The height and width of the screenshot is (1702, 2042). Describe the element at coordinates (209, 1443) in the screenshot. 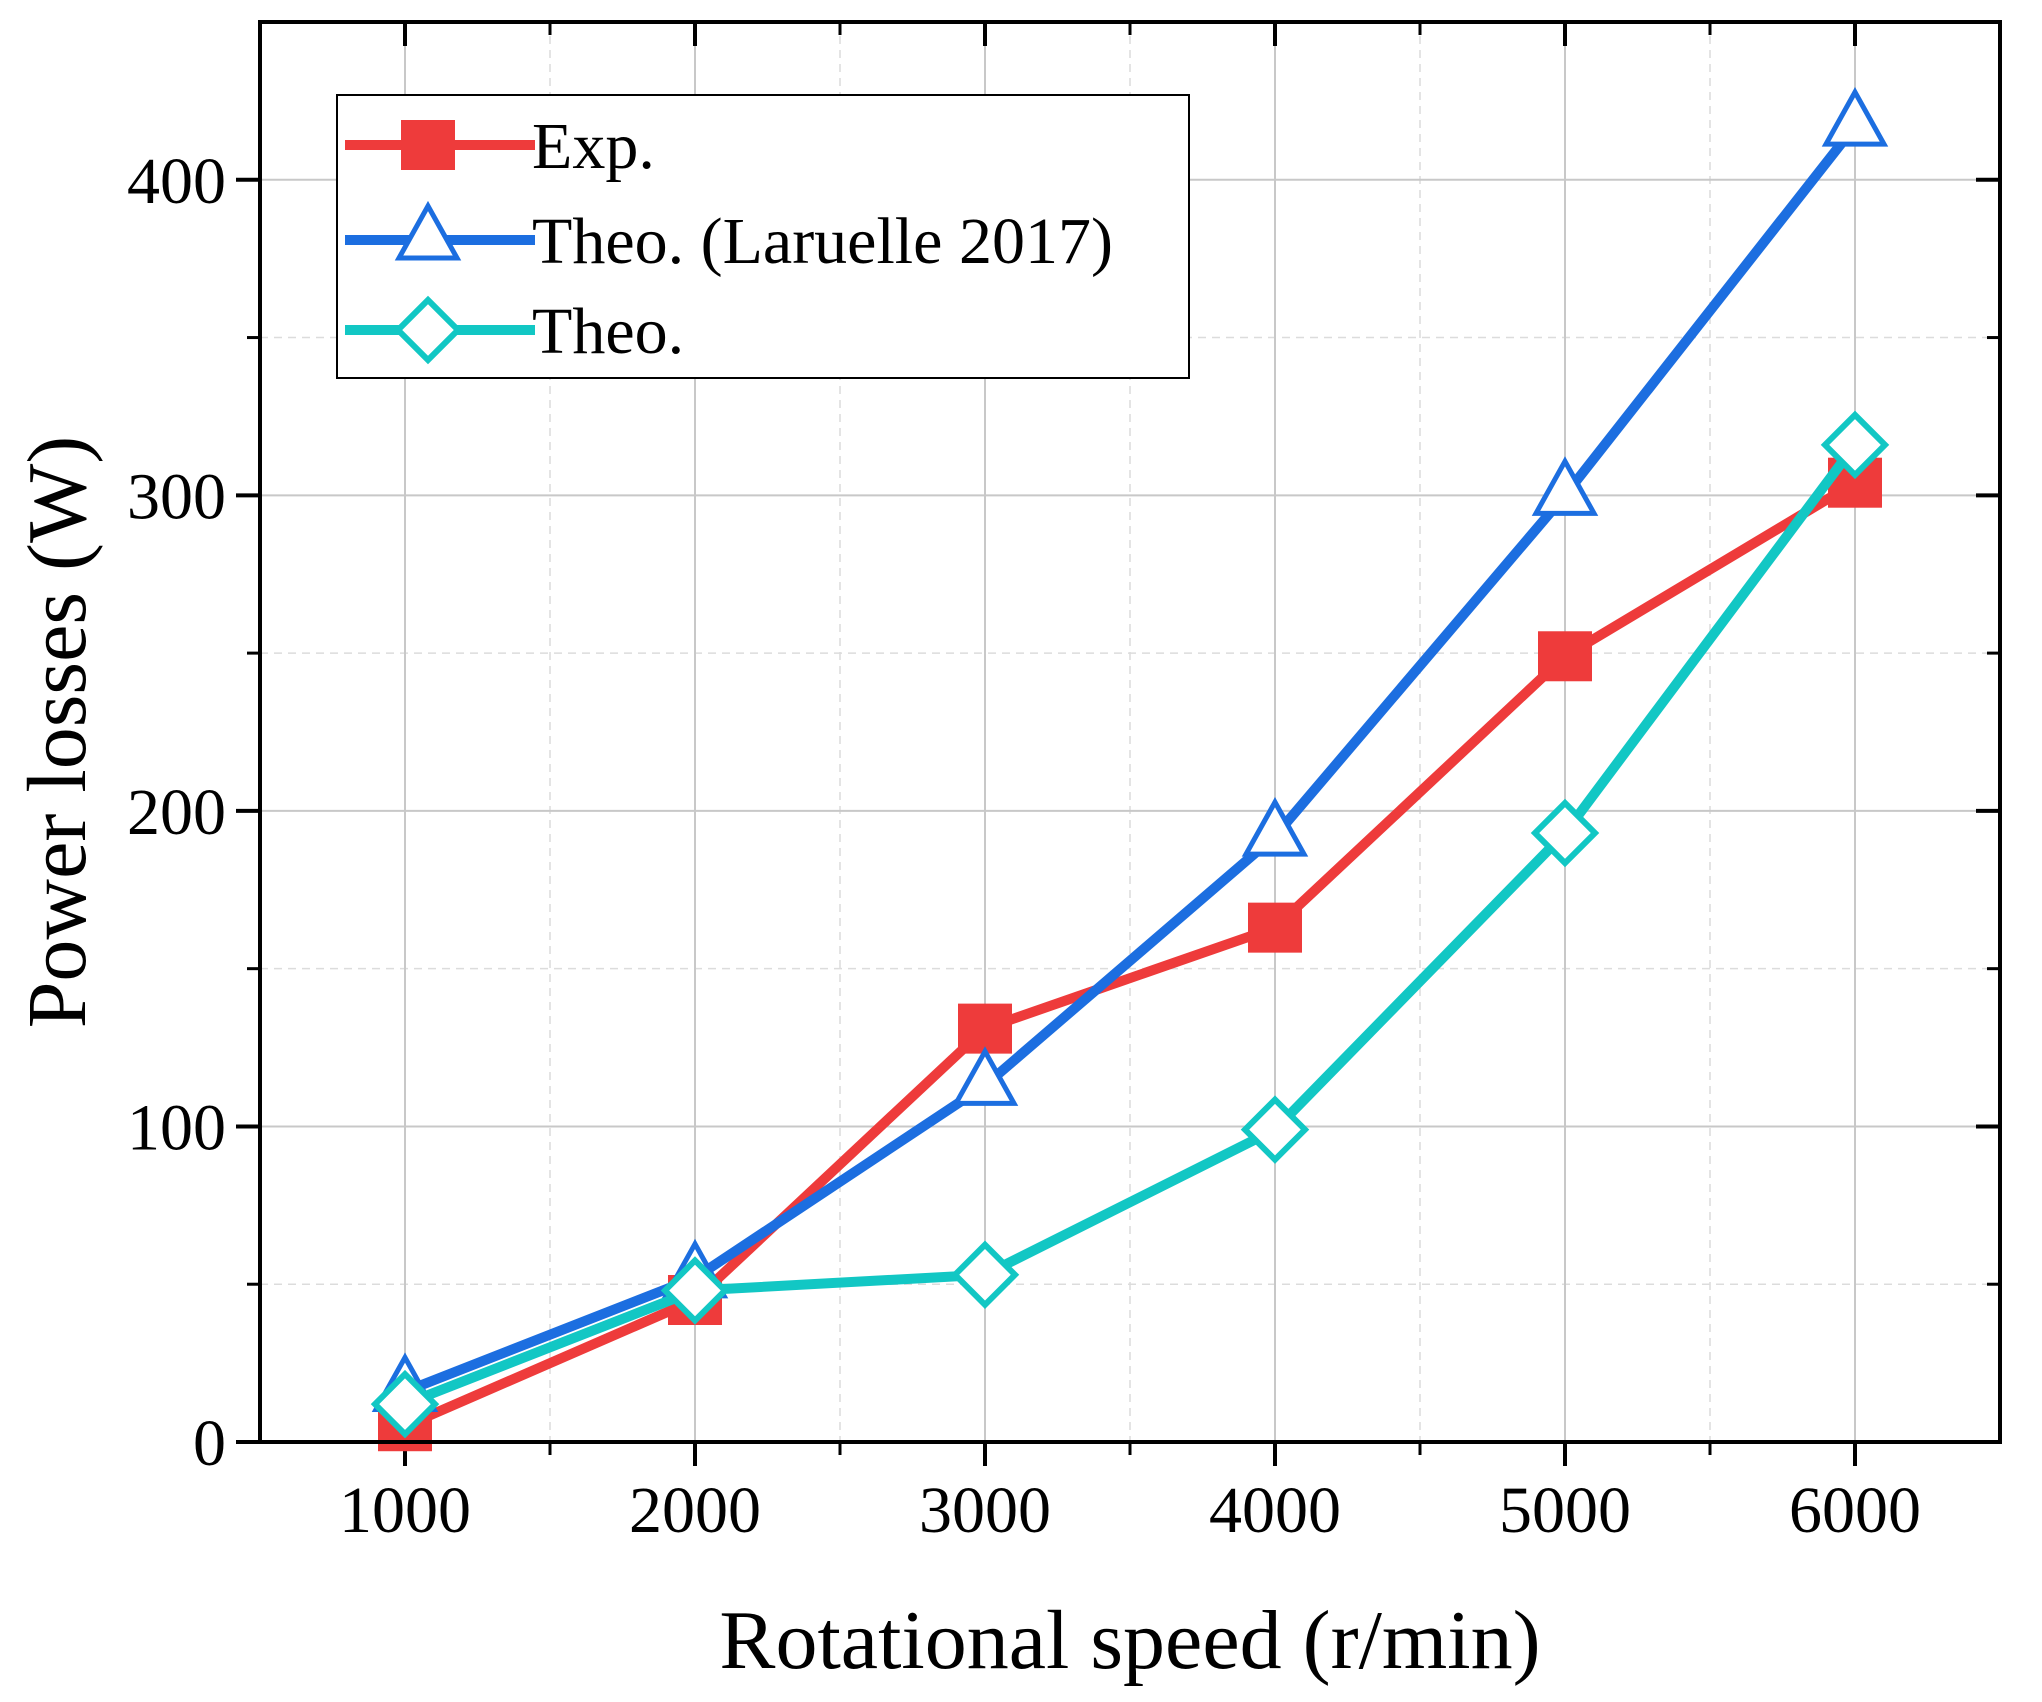

I see `y-tick-label: 0` at that location.